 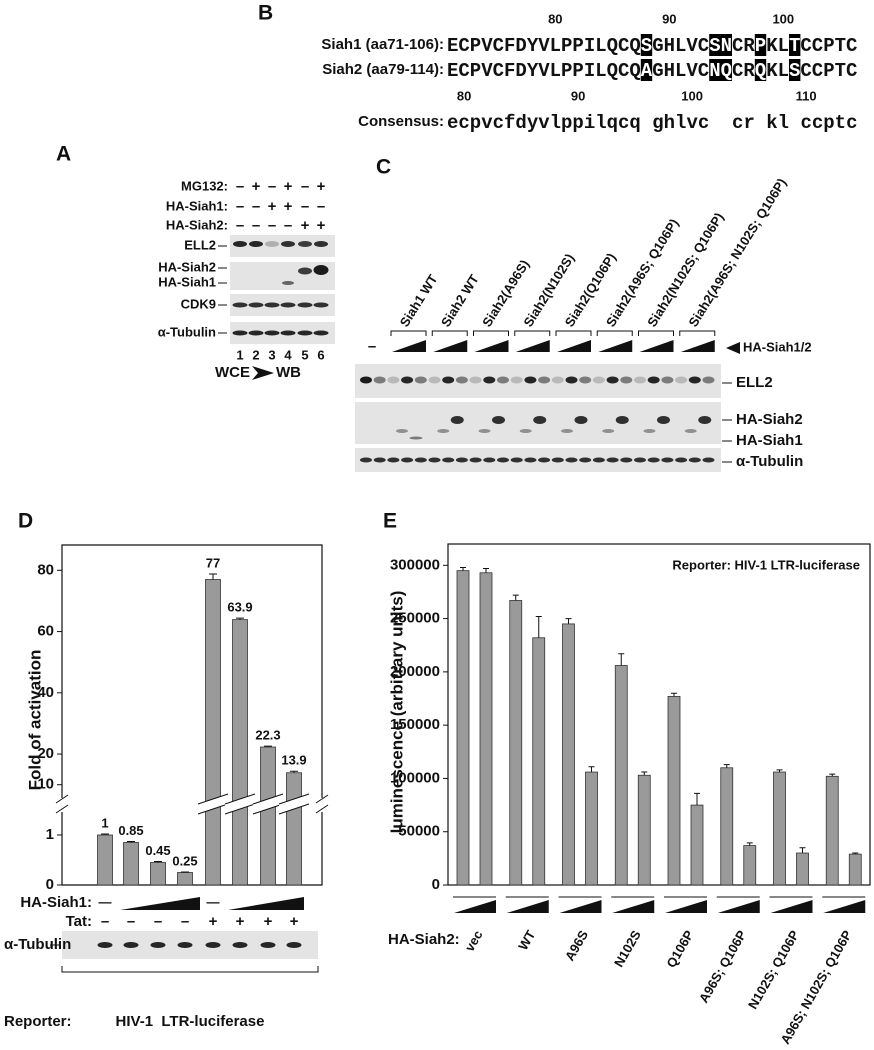 I want to click on sequence-segment: SN, so click(x=720, y=46).